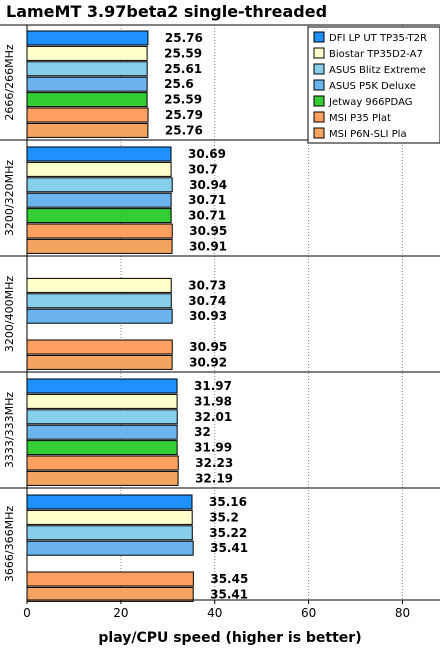  I want to click on bar-value-label: 30.93, so click(208, 316).